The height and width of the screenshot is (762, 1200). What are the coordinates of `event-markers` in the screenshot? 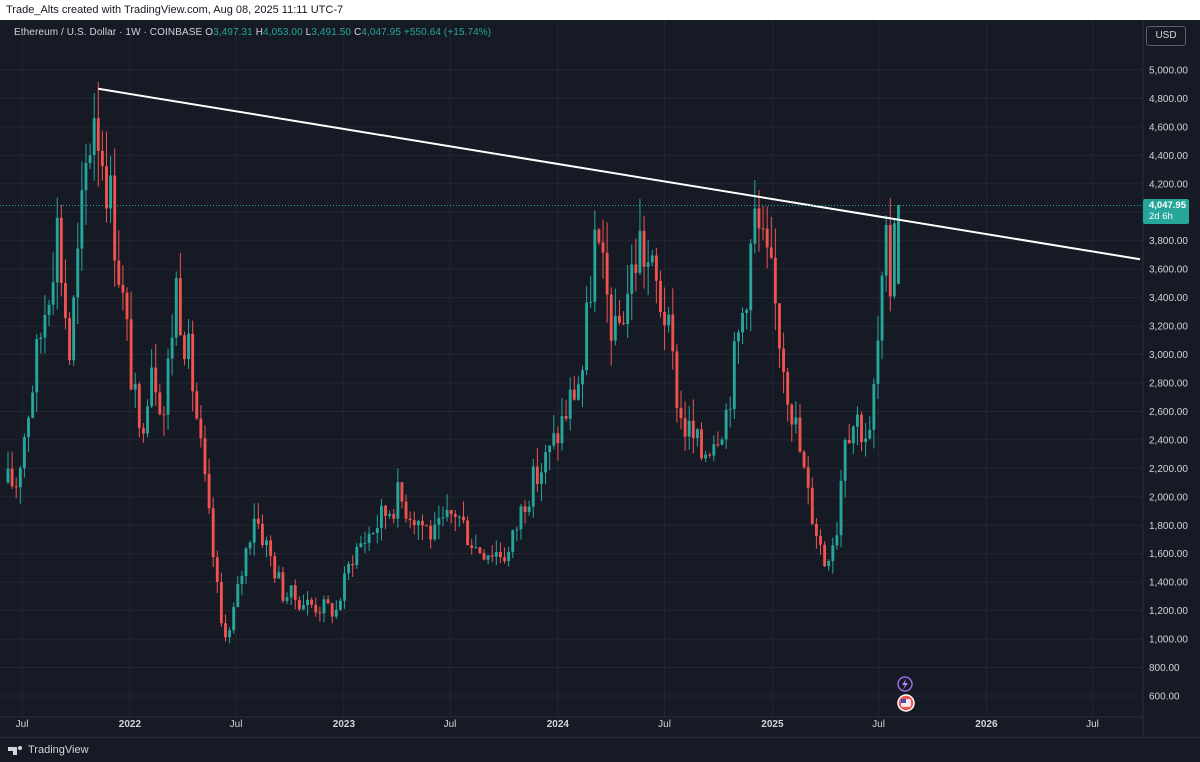 It's located at (906, 694).